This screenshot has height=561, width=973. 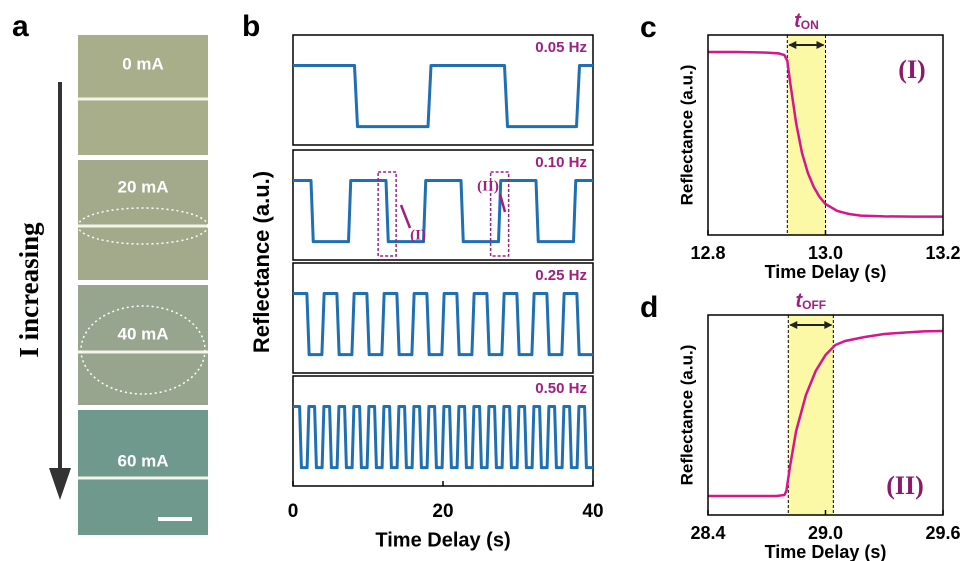 What do you see at coordinates (561, 275) in the screenshot?
I see `frequency-label: 0.25 Hz` at bounding box center [561, 275].